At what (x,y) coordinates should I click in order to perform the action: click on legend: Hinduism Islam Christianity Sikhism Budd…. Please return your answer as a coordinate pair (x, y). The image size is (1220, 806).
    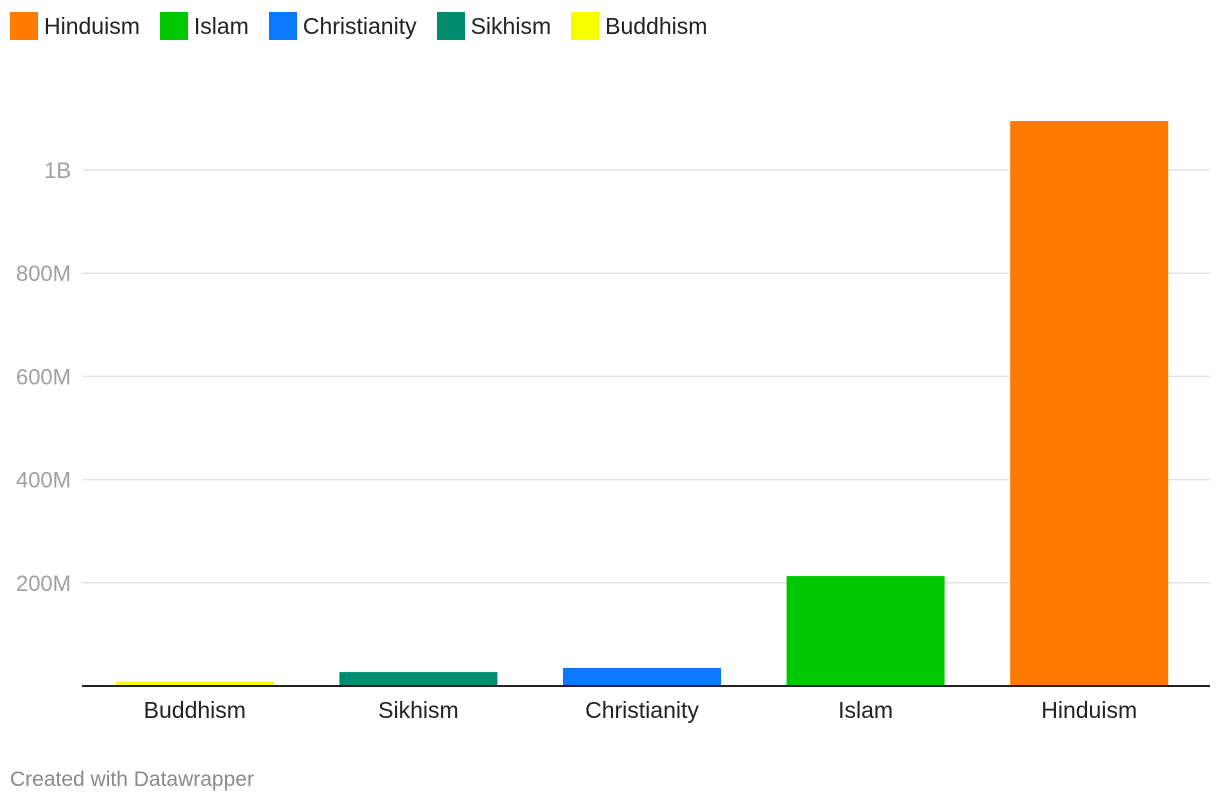
    Looking at the image, I should click on (368, 26).